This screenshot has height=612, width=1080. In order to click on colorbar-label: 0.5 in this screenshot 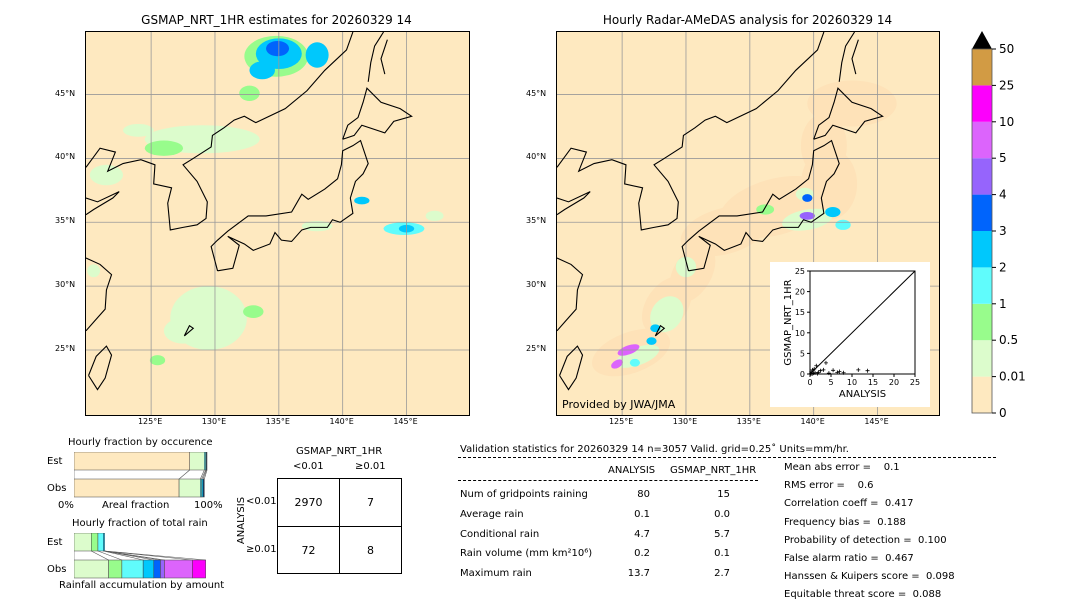, I will do `click(1008, 340)`.